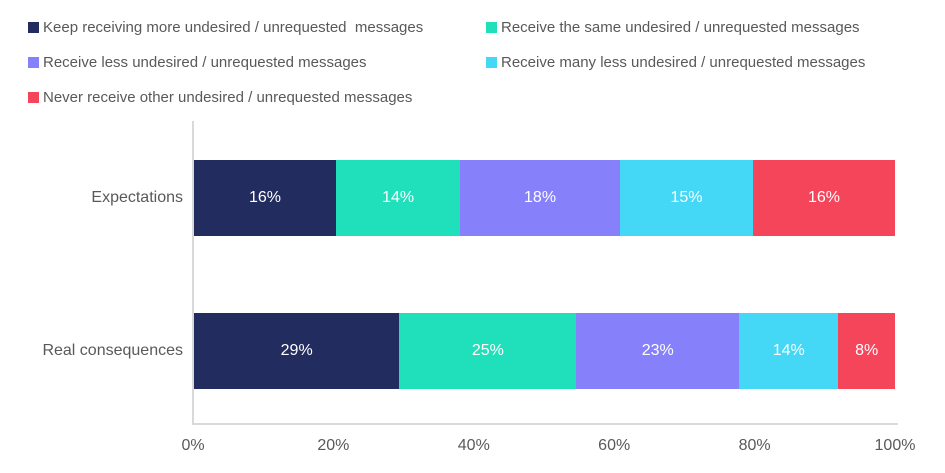 This screenshot has height=473, width=945. I want to click on x-axis-tick-label: 20%, so click(333, 445).